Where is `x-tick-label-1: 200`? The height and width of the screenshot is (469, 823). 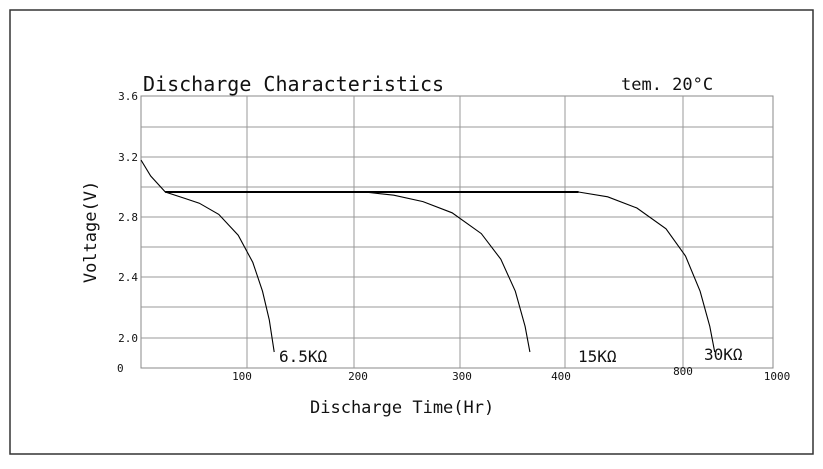
x-tick-label-1: 200 is located at coordinates (358, 376).